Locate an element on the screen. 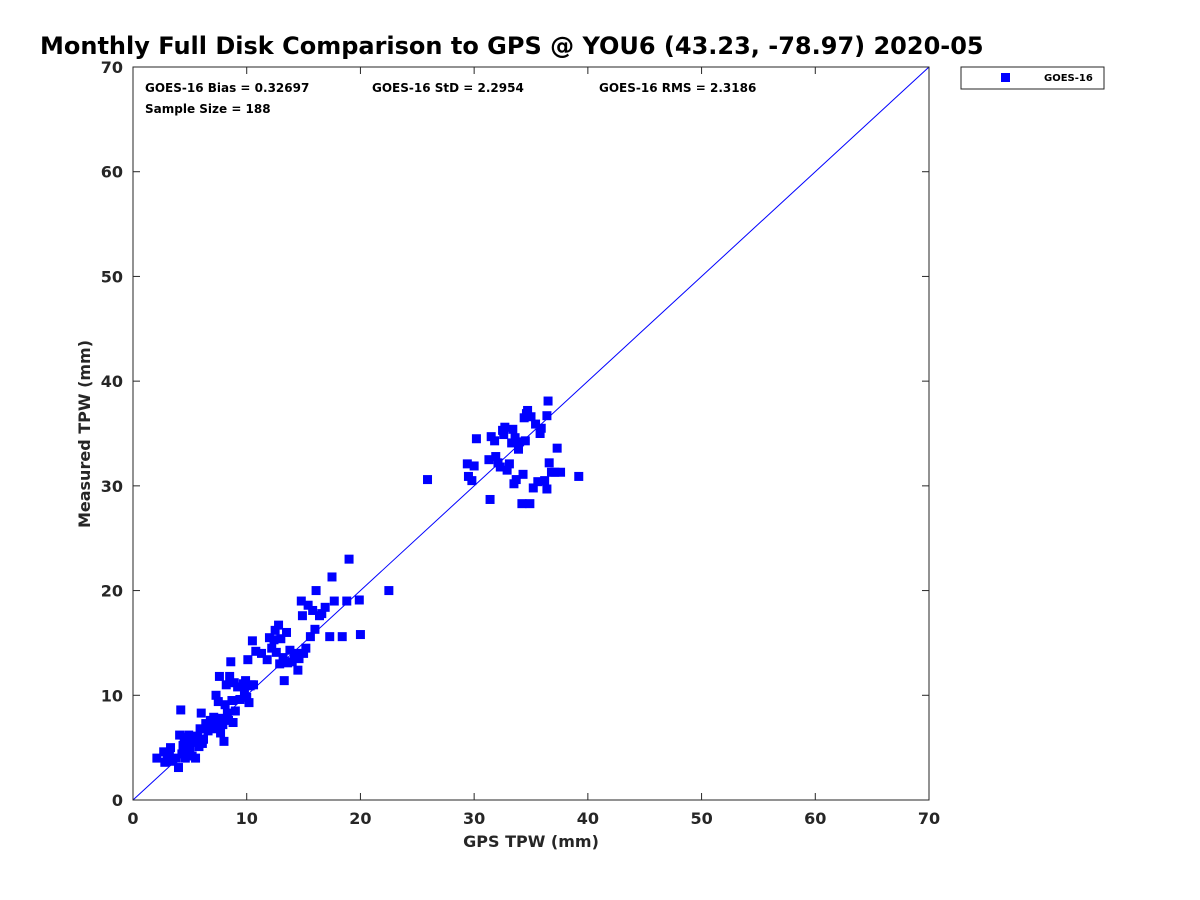 The width and height of the screenshot is (1200, 900). legend-marker is located at coordinates (1005, 77).